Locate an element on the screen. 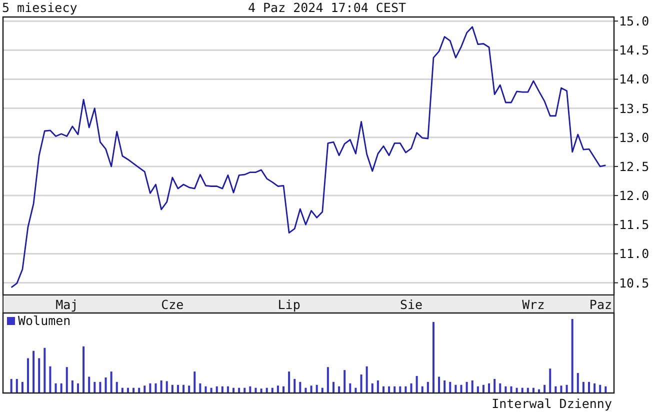 The height and width of the screenshot is (412, 654). chart-title: 5 miesiecy is located at coordinates (40, 7).